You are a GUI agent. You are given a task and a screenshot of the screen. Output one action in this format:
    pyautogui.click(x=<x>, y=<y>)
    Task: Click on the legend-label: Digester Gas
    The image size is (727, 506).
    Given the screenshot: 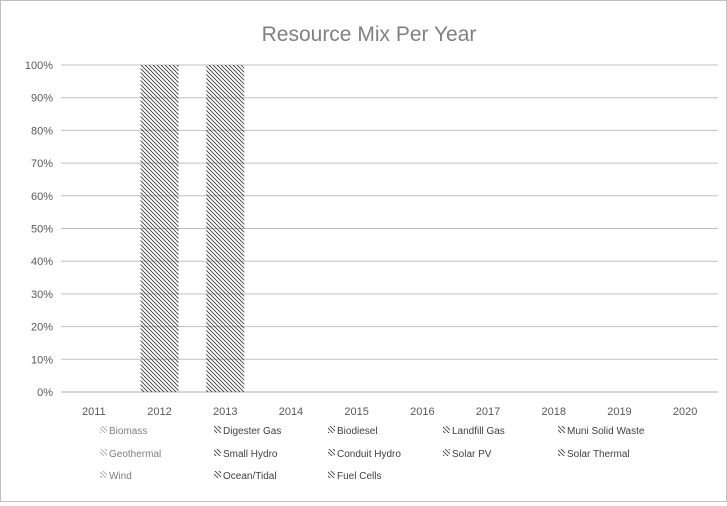 What is the action you would take?
    pyautogui.click(x=252, y=431)
    